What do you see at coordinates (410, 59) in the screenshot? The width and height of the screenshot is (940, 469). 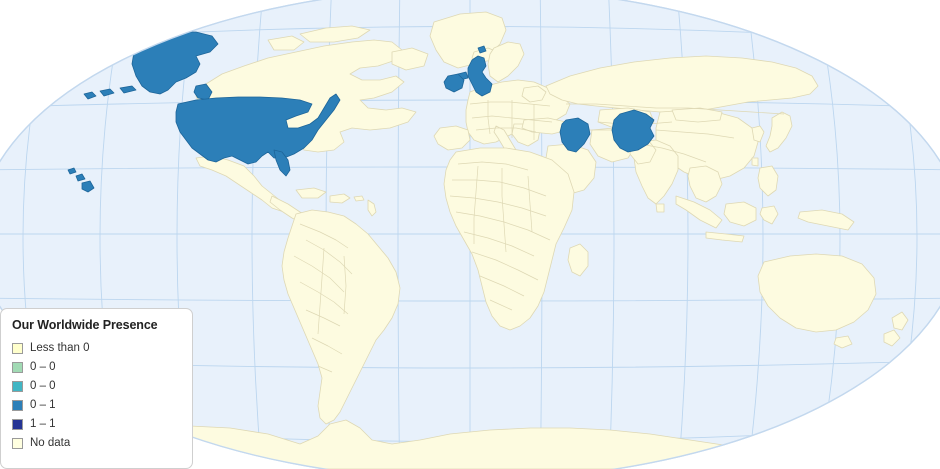 I see `baffin-island` at bounding box center [410, 59].